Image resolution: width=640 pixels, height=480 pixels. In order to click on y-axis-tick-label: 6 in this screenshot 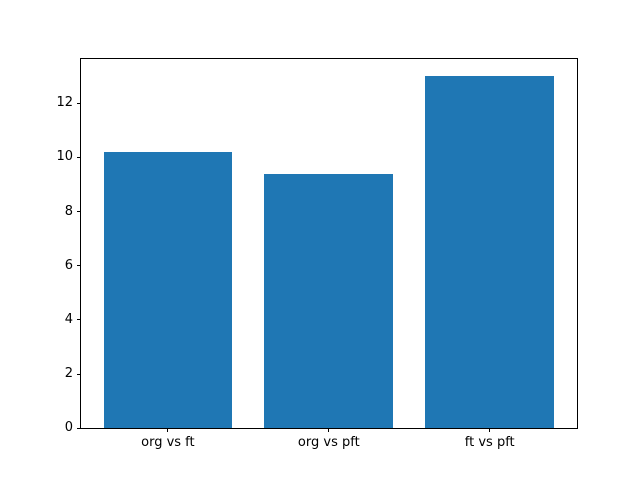, I will do `click(68, 265)`.